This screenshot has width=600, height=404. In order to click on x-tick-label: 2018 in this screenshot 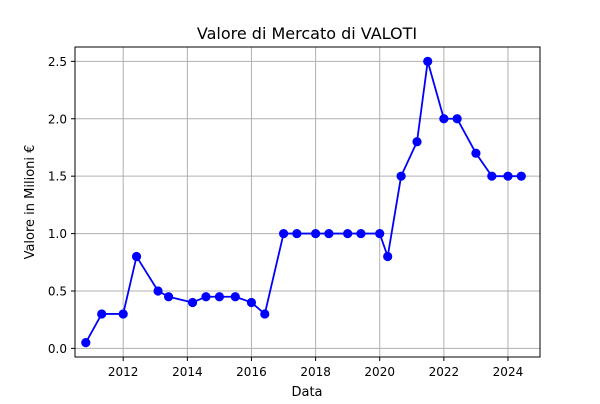, I will do `click(315, 372)`.